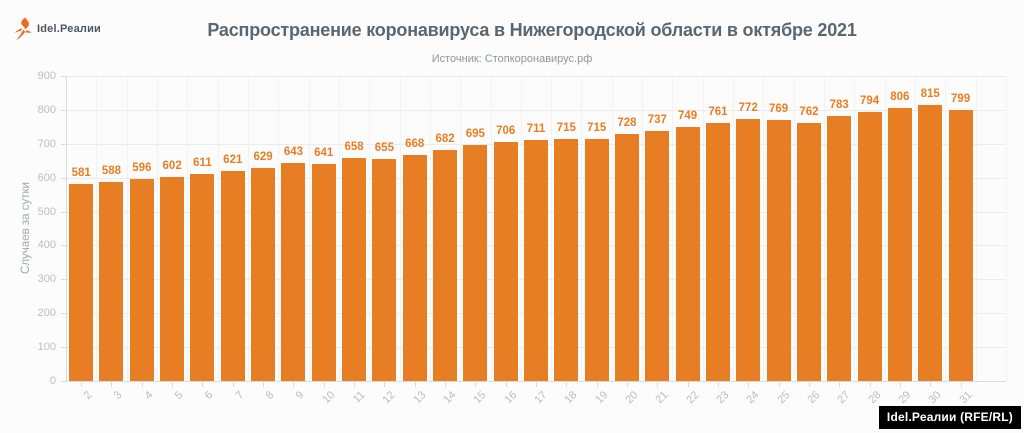  What do you see at coordinates (359, 397) in the screenshot?
I see `x-tick-label: 11` at bounding box center [359, 397].